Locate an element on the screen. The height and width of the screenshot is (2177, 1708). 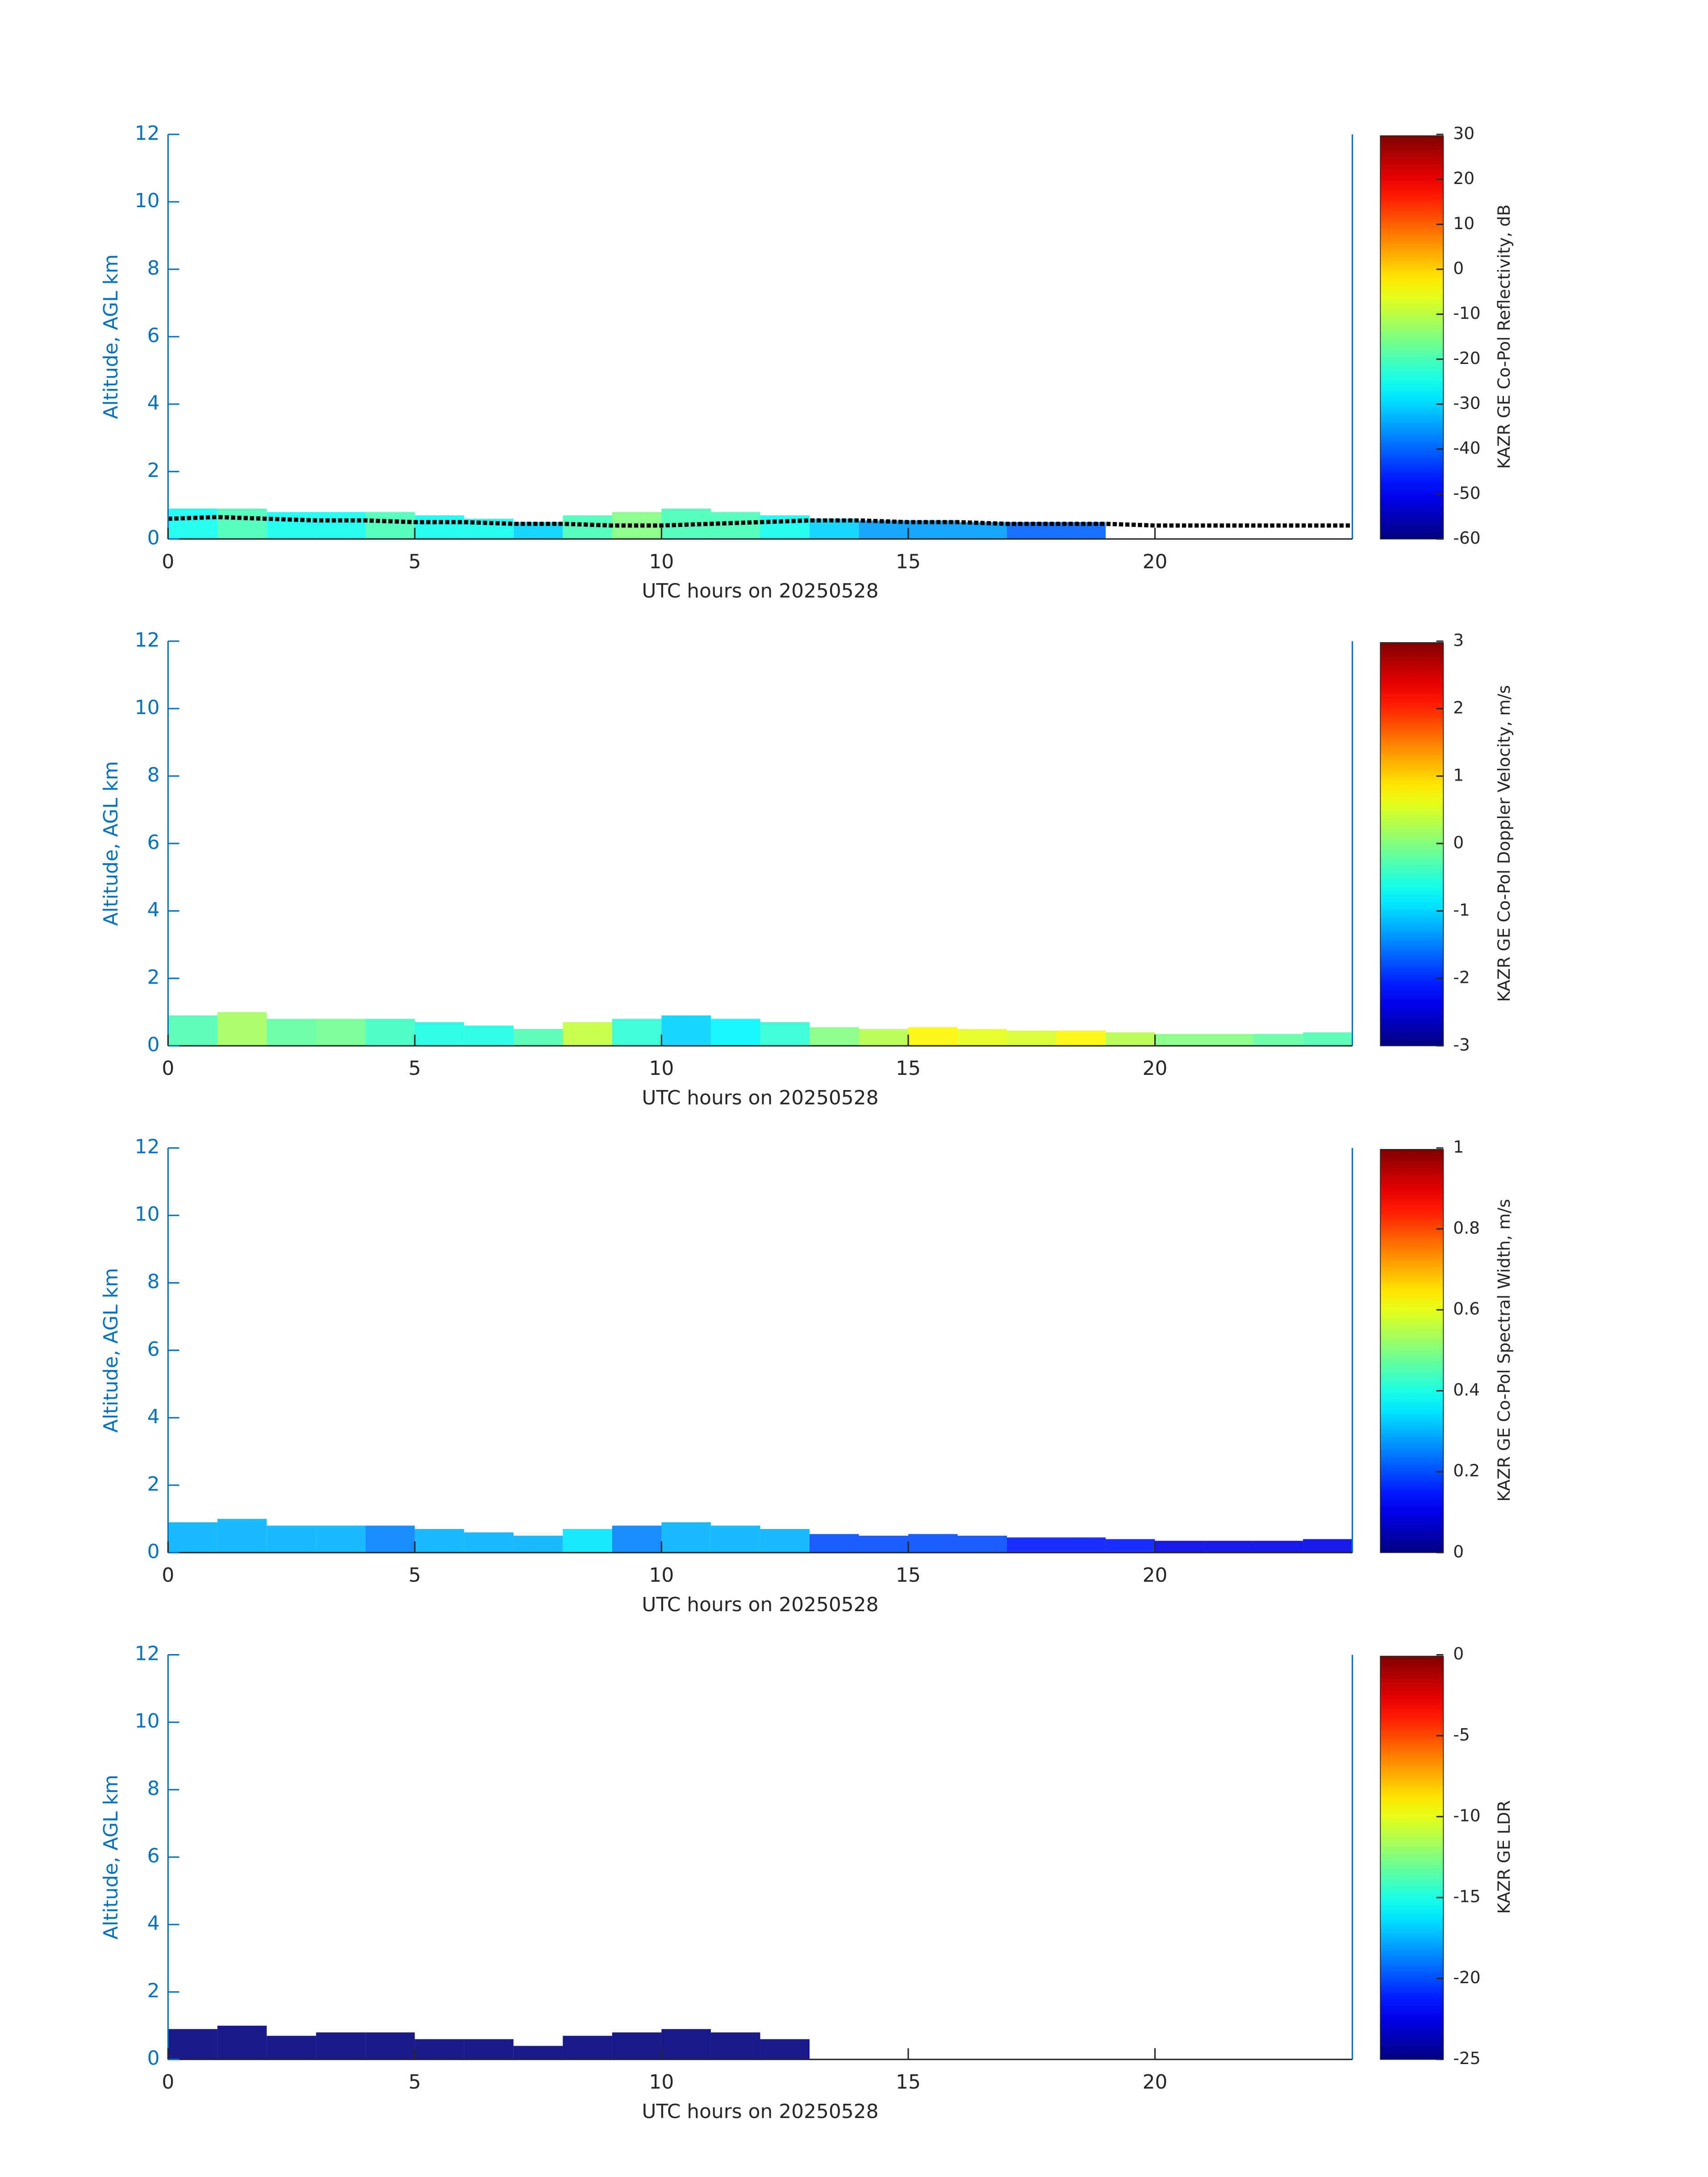
colorbar-tick-label: 20 is located at coordinates (1463, 178).